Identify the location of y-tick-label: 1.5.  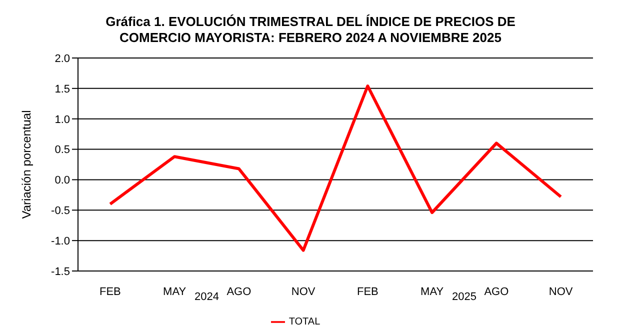
(62, 89).